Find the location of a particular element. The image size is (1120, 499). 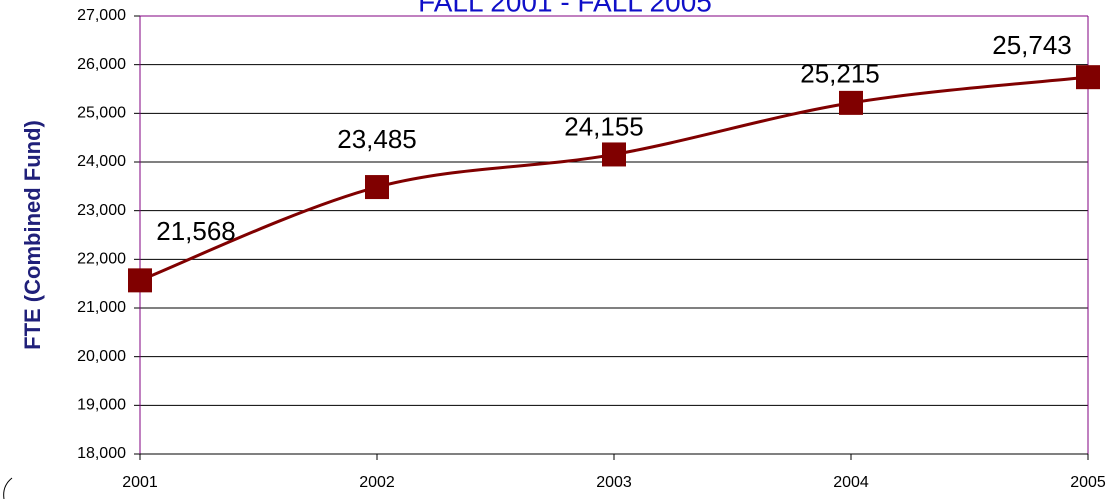

y-axis-label: FTE (Combined Fund) is located at coordinates (32, 235).